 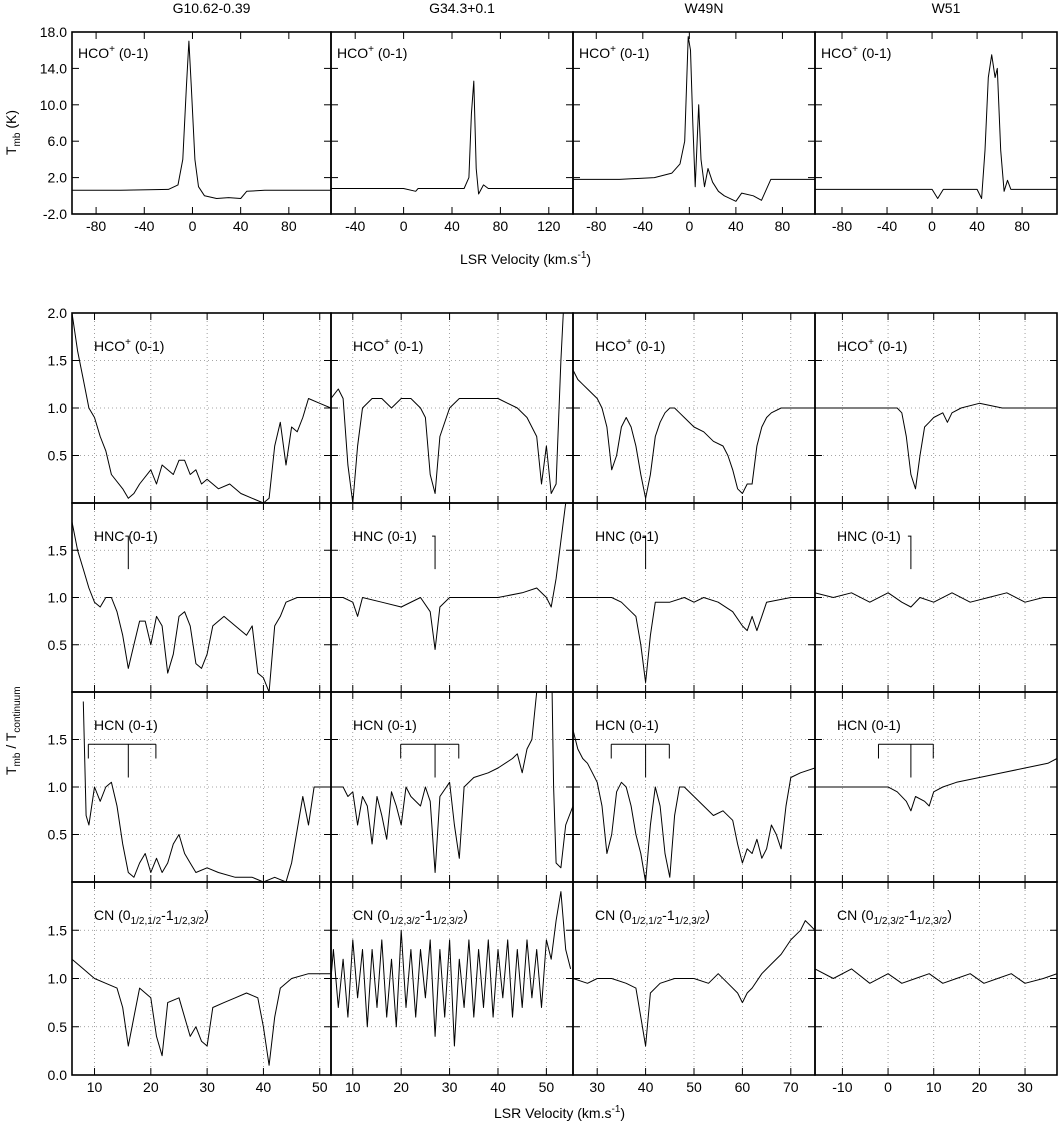 I want to click on y-tick-label: 1.5, so click(x=58, y=550).